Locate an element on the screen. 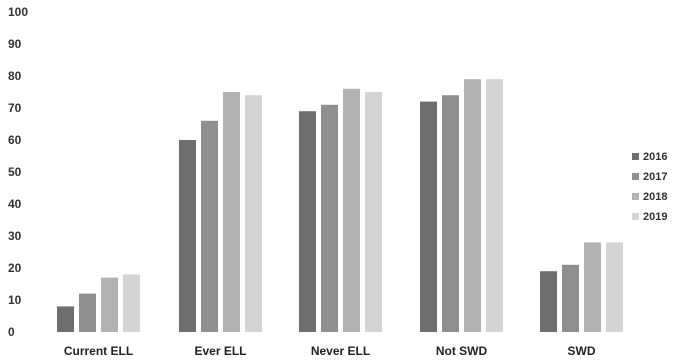 This screenshot has height=362, width=693. bar-swd-2019 is located at coordinates (614, 287).